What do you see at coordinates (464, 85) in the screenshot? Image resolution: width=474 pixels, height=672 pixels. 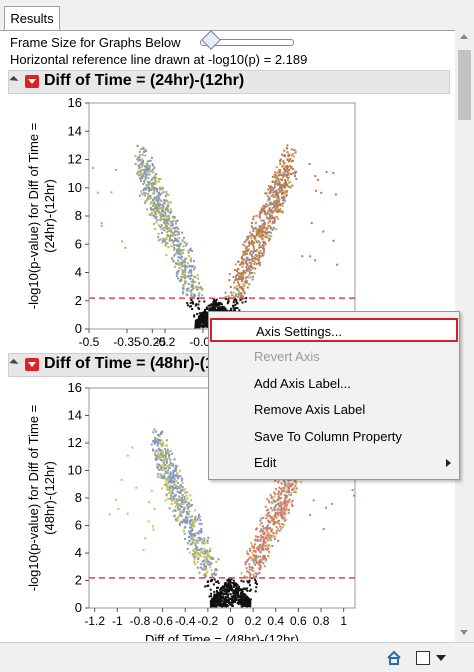 I see `scrollbar-thumb` at bounding box center [464, 85].